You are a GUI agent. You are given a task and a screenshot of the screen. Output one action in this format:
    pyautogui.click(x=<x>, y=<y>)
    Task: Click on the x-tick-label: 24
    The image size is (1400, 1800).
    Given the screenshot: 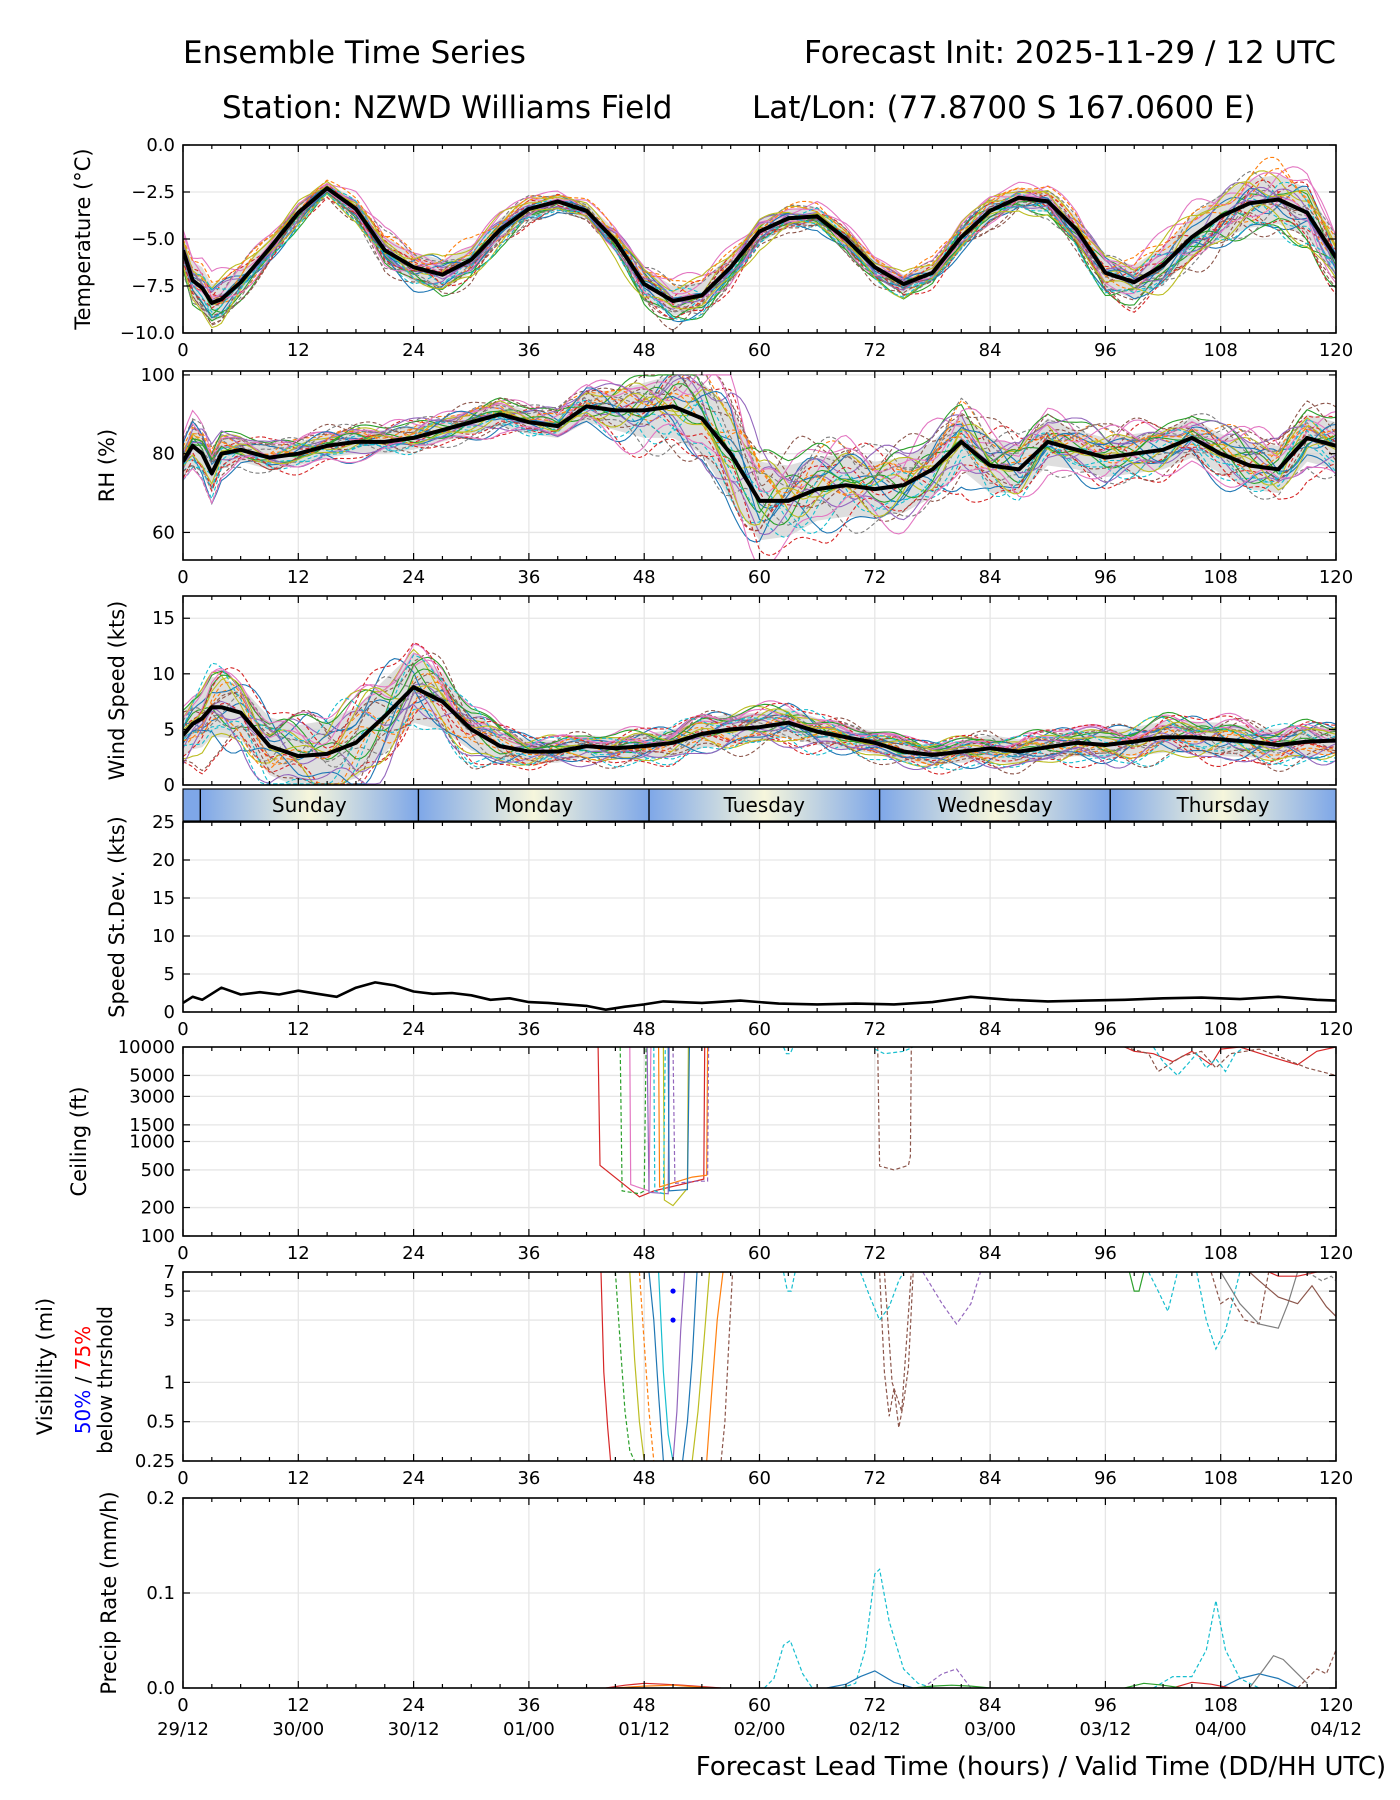 What is the action you would take?
    pyautogui.click(x=413, y=350)
    